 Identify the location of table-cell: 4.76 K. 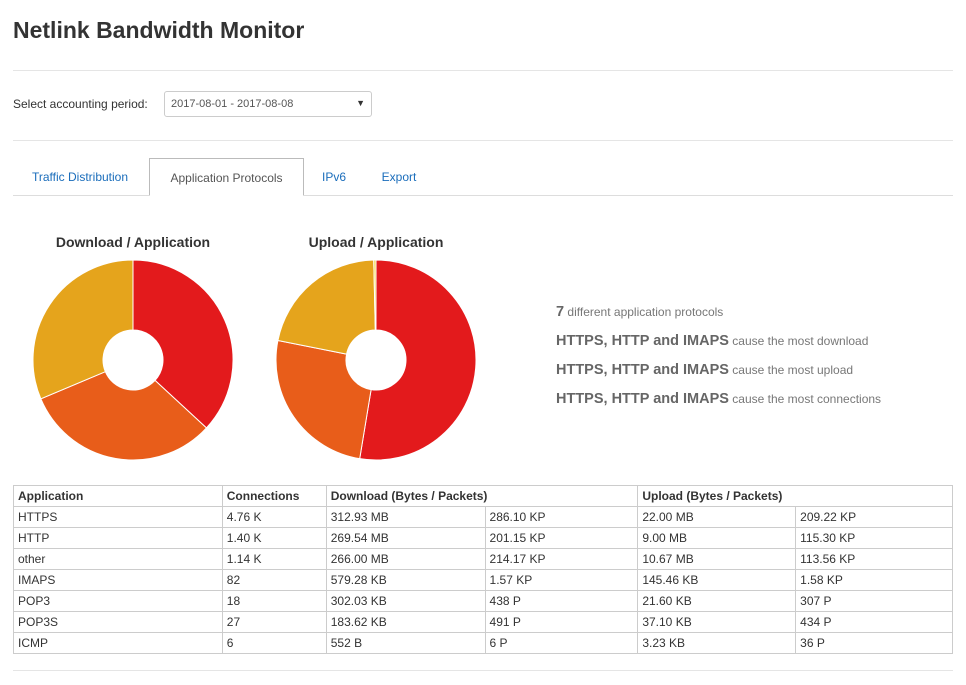
(274, 517).